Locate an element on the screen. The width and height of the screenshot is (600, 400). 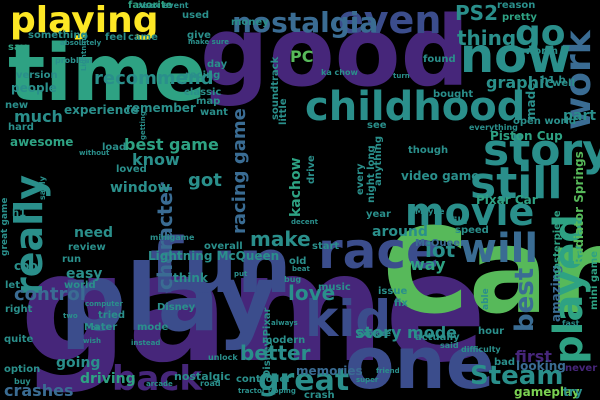
word-event: event is located at coordinates (176, 5).